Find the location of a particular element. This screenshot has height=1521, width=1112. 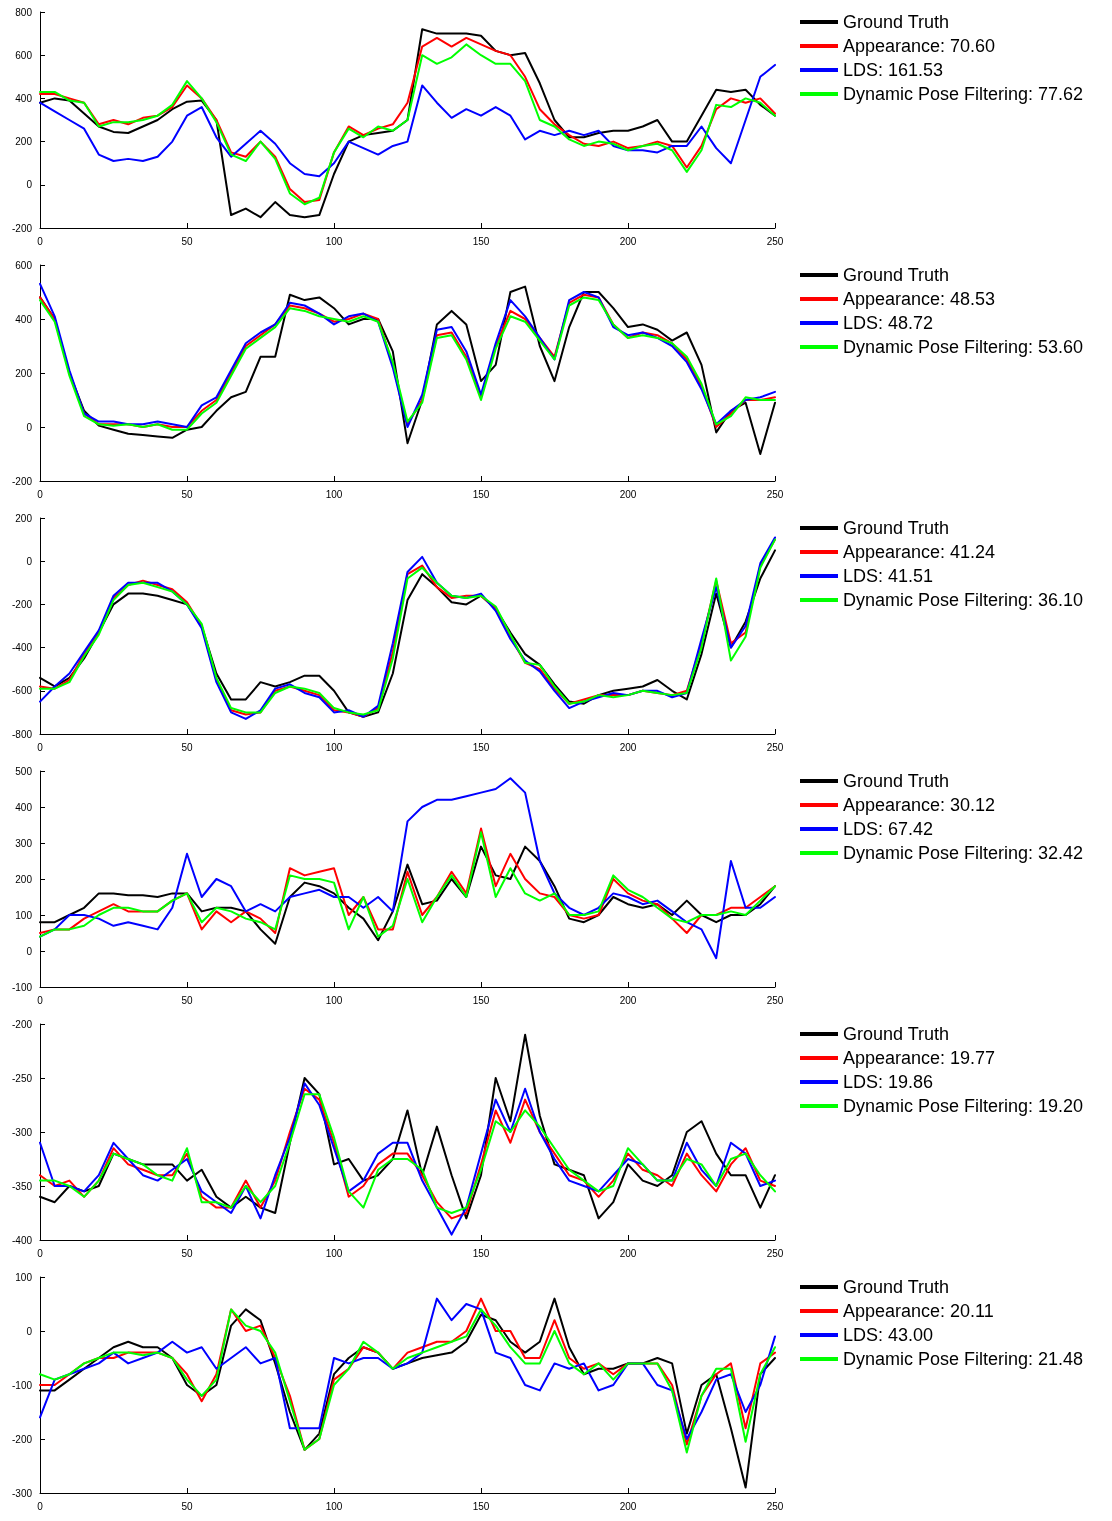

legend-label: Appearance: 70.60 is located at coordinates (919, 46).